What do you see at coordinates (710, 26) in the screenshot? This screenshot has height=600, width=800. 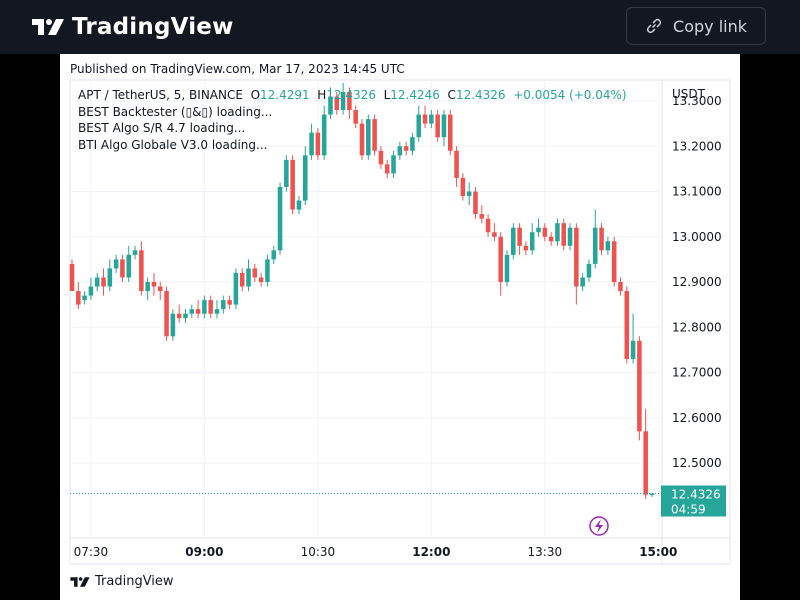 I see `copy-link-label: Copy link` at bounding box center [710, 26].